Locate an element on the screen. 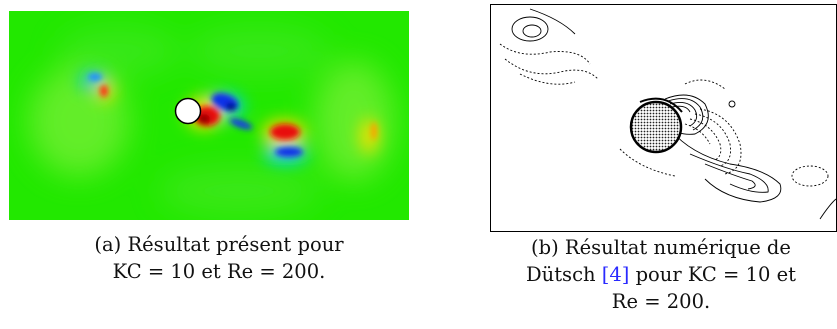 Image resolution: width=837 pixels, height=329 pixels. cylinder-marker is located at coordinates (188, 111).